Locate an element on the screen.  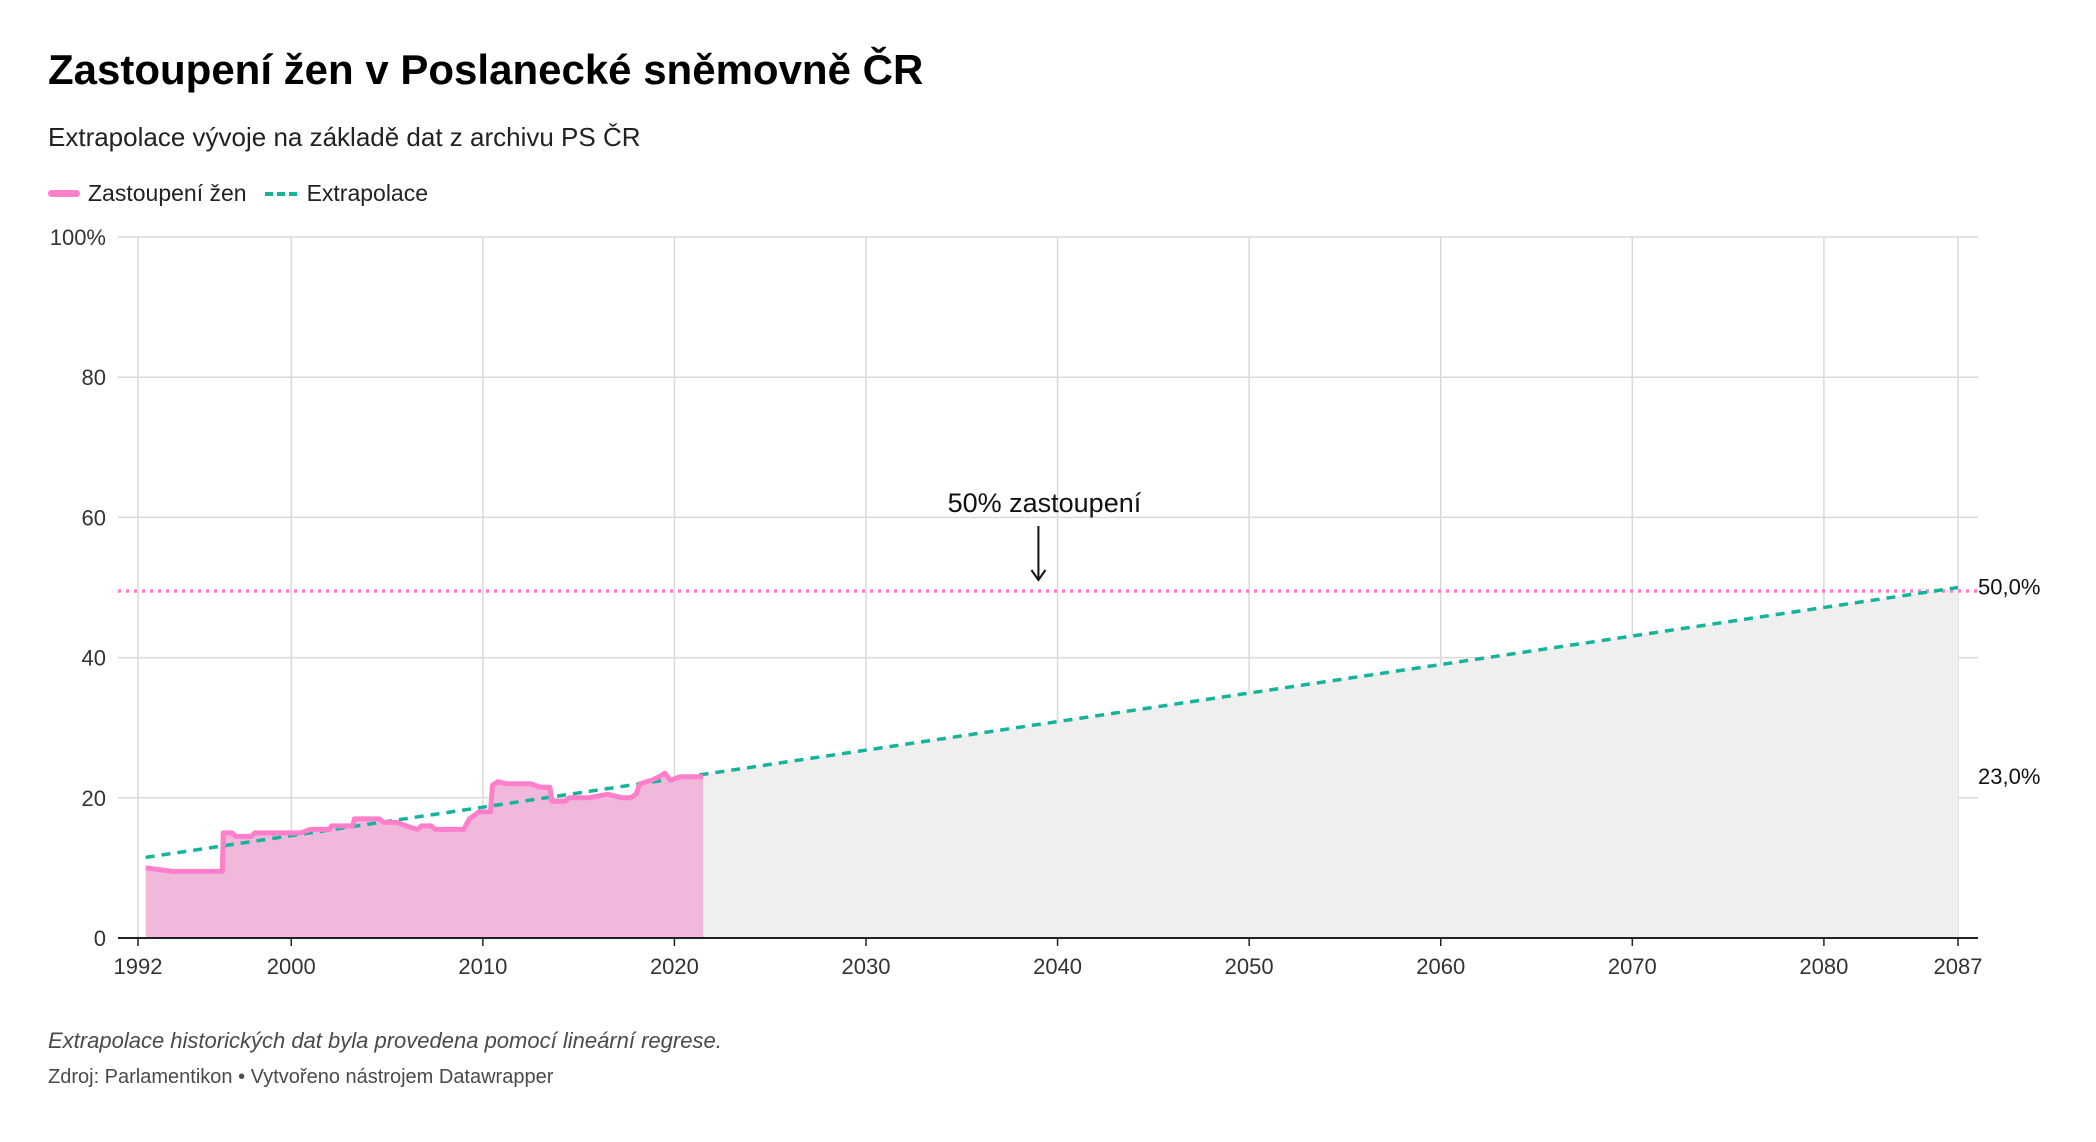
x-tick-label: 2050 is located at coordinates (1249, 966).